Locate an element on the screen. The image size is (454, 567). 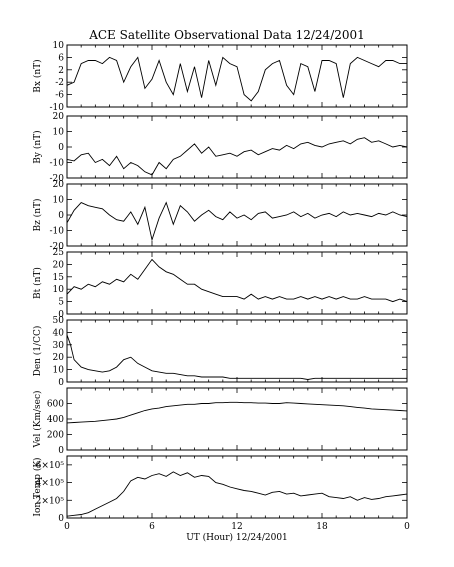
y-axis-label: Bt (nT) is located at coordinates (37, 283).